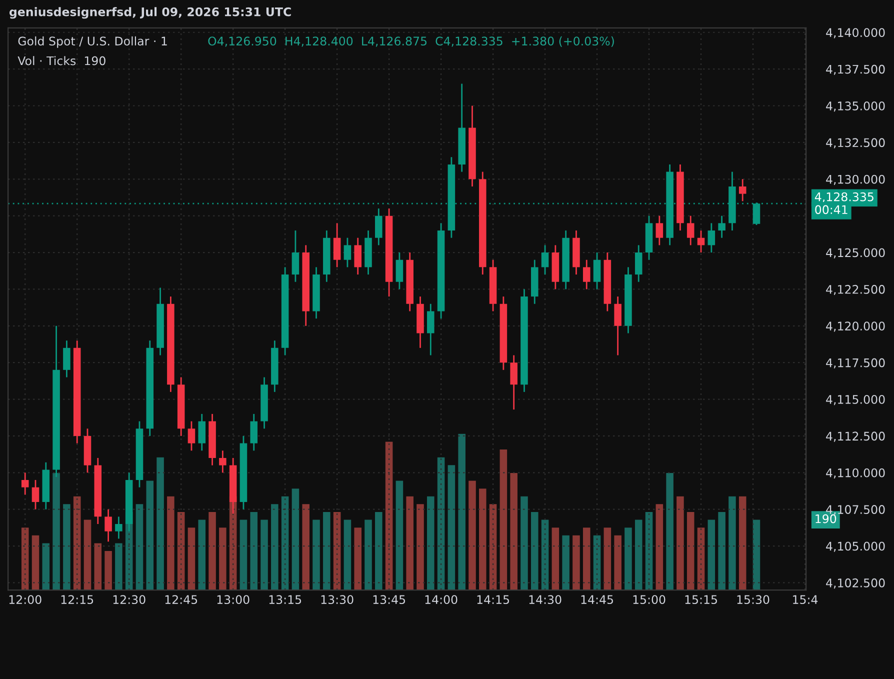 The width and height of the screenshot is (894, 679). I want to click on x-tick-label: 12:30, so click(129, 599).